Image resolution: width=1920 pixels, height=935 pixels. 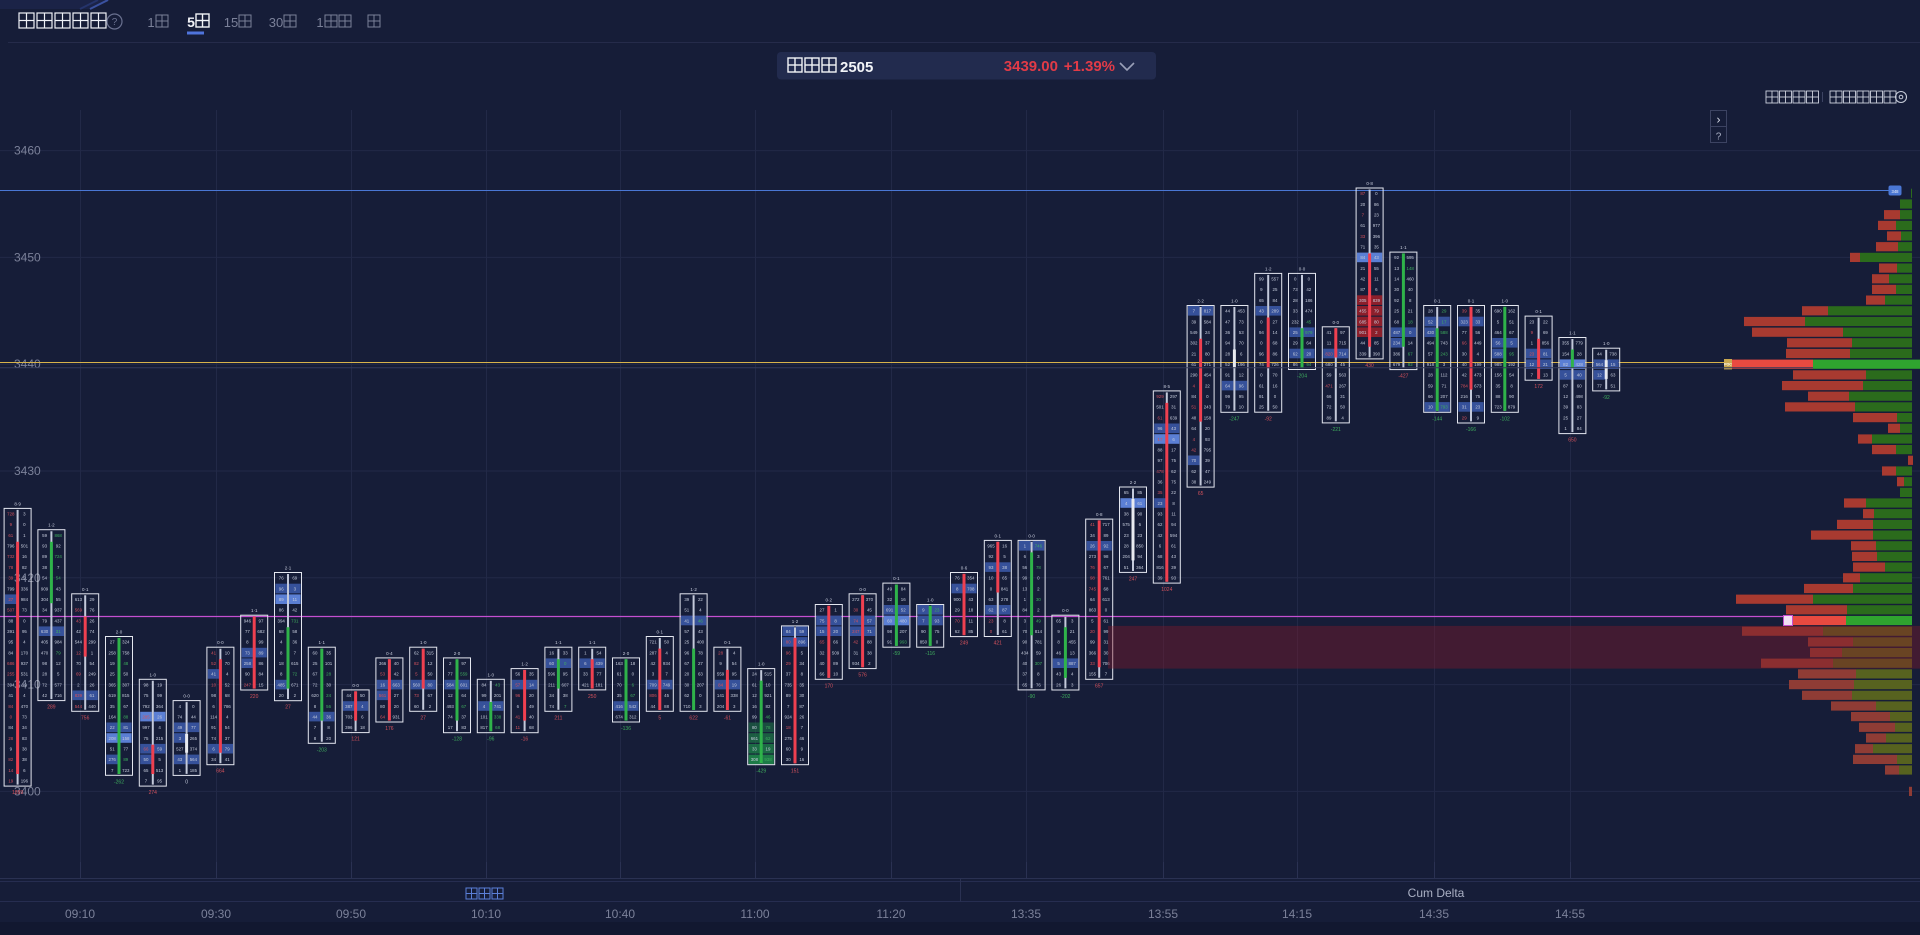 What do you see at coordinates (1275, 332) in the screenshot?
I see `svg-text: 14` at bounding box center [1275, 332].